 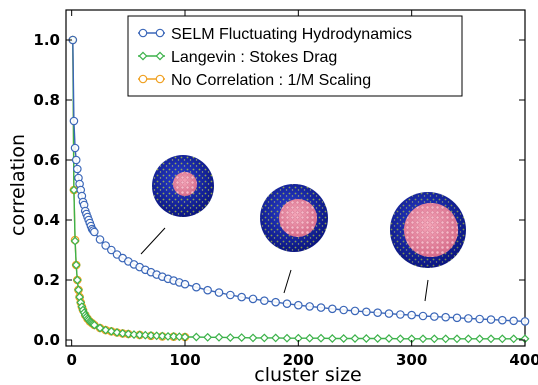 I want to click on legend-label: No Correlation : 1/M Scaling, so click(x=271, y=80).